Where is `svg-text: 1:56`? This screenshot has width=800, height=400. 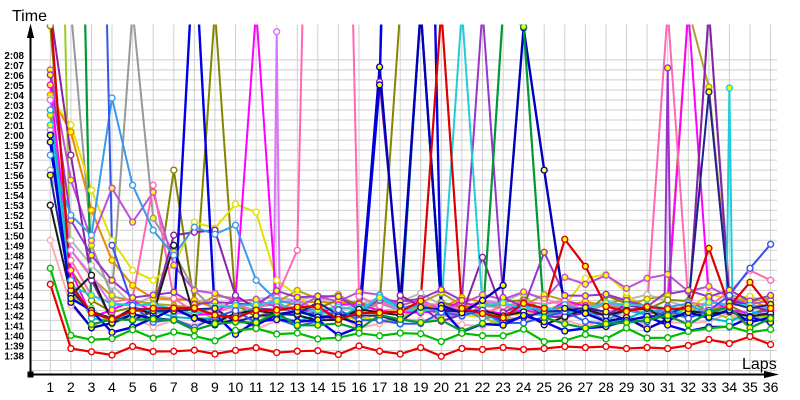
svg-text: 1:56 is located at coordinates (14, 176).